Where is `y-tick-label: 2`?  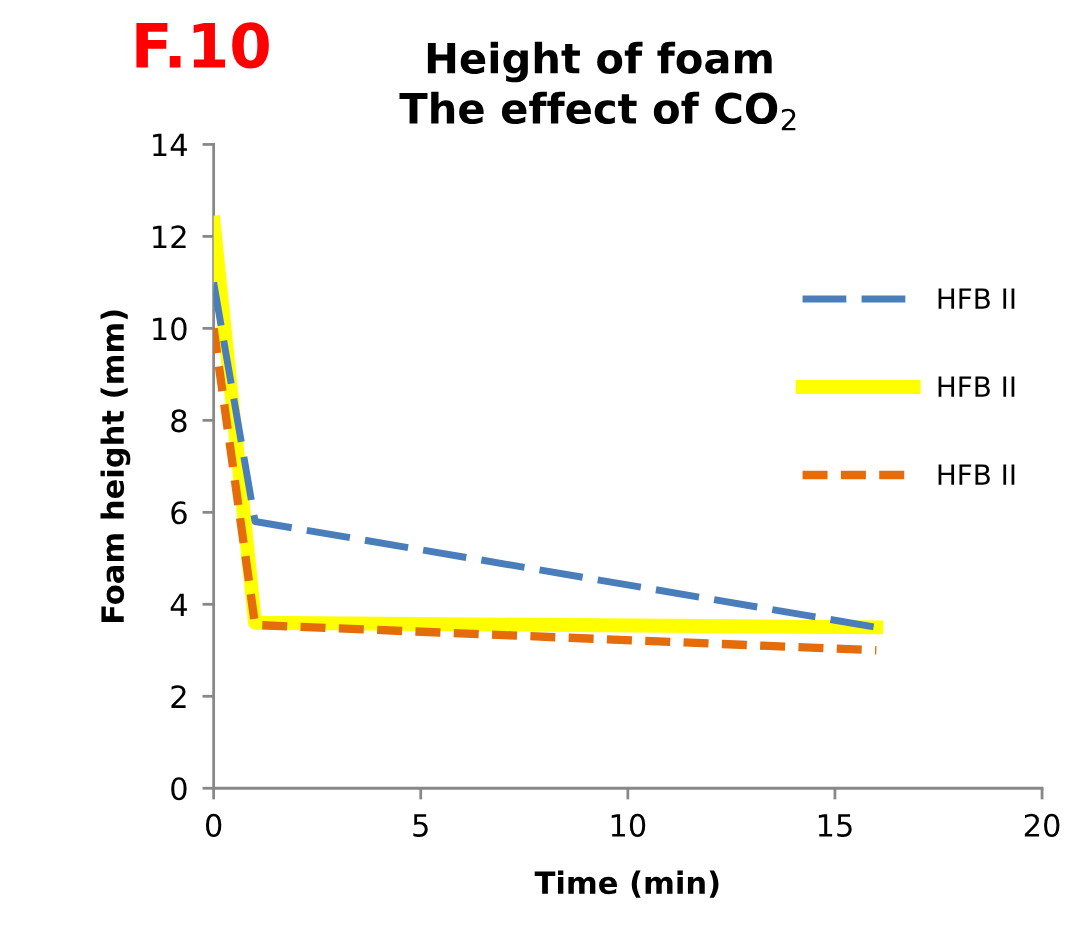
y-tick-label: 2 is located at coordinates (178, 696).